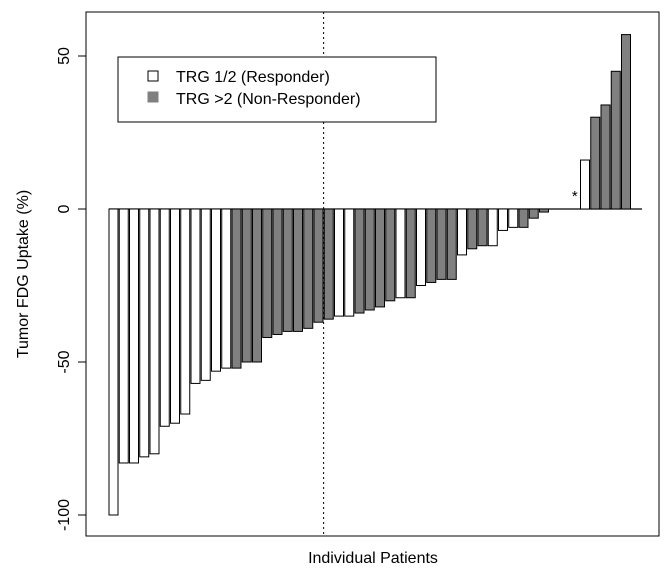  I want to click on y-axis-title: Tumor FDG Uptake (%), so click(23, 274).